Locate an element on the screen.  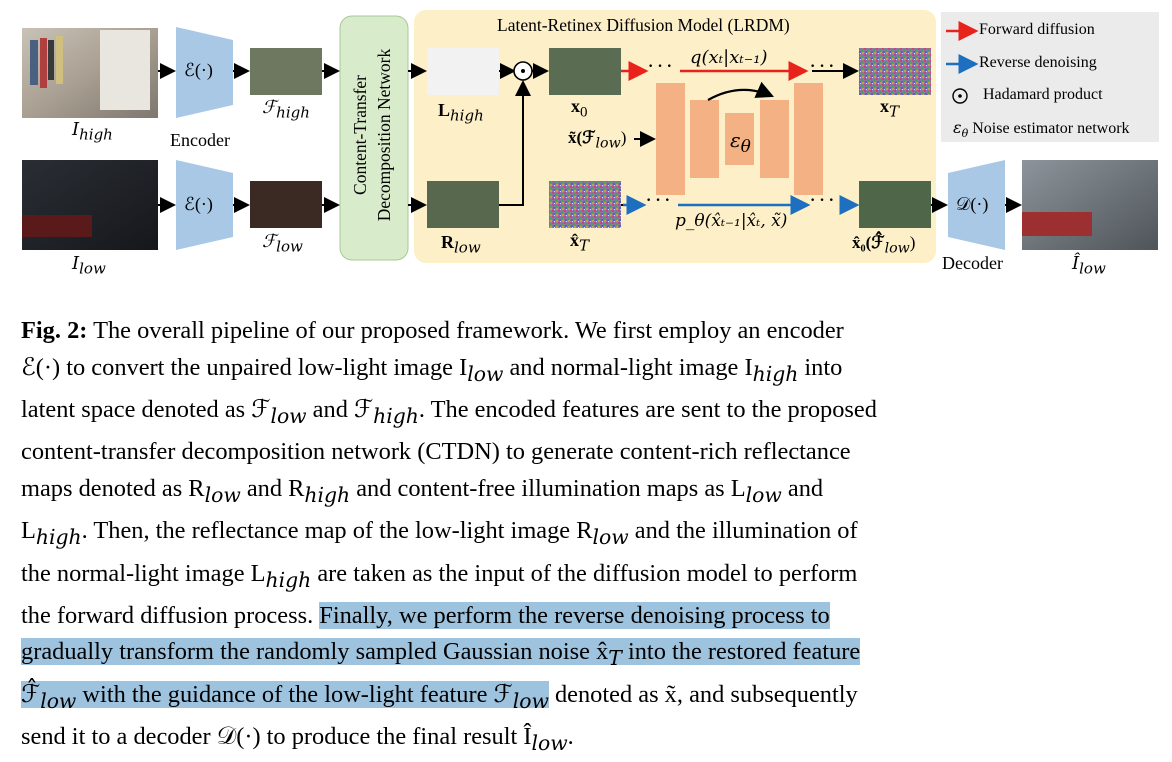
xhat0-label: x̂₀(ℱ̂low) is located at coordinates (883, 244).